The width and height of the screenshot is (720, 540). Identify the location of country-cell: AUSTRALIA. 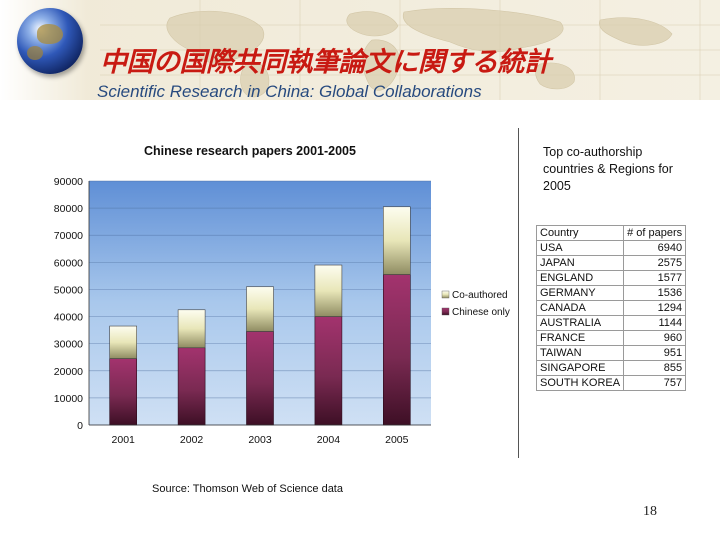
(580, 323).